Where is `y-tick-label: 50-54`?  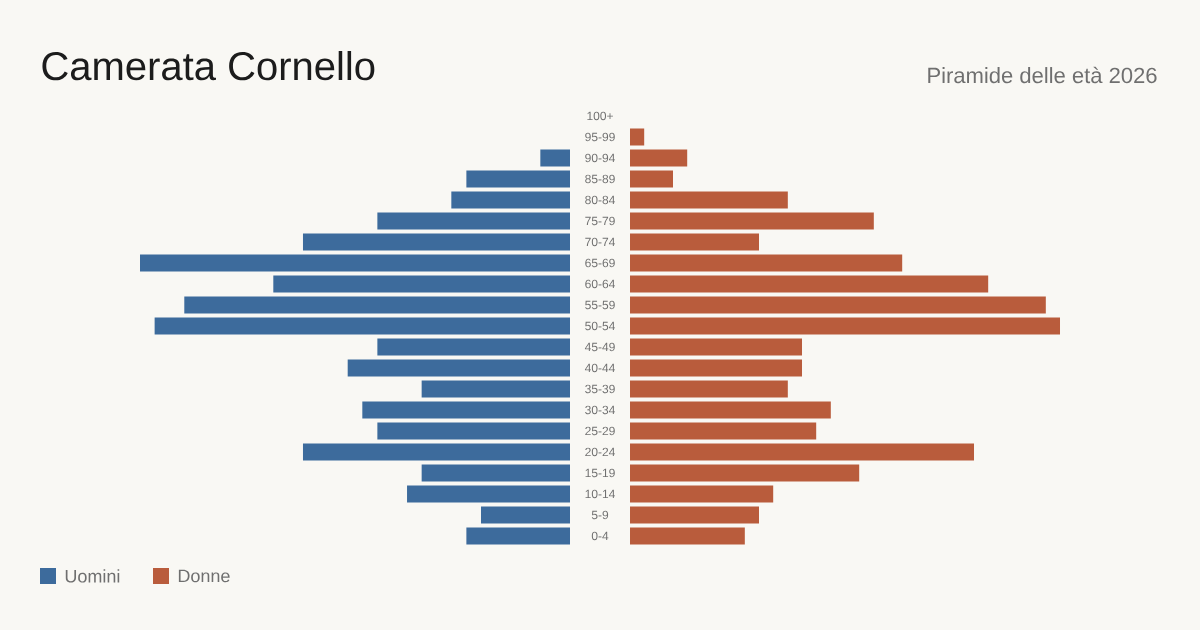
y-tick-label: 50-54 is located at coordinates (600, 326).